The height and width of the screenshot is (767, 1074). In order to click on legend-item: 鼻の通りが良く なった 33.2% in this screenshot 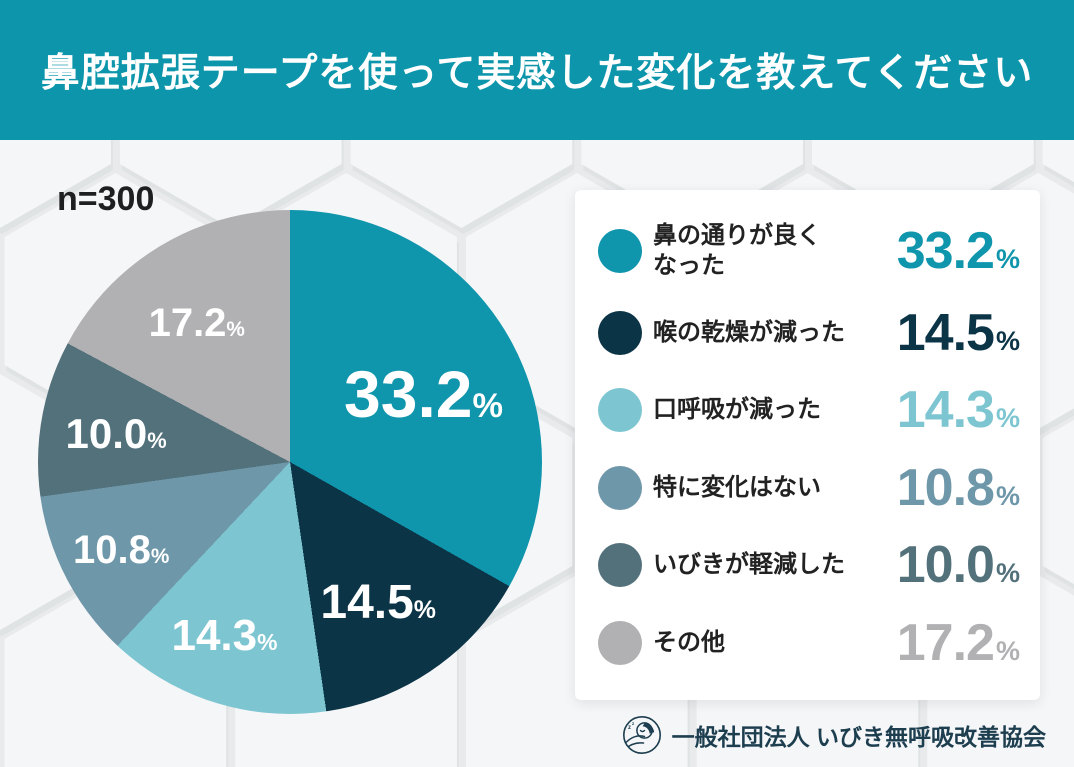, I will do `click(809, 251)`.